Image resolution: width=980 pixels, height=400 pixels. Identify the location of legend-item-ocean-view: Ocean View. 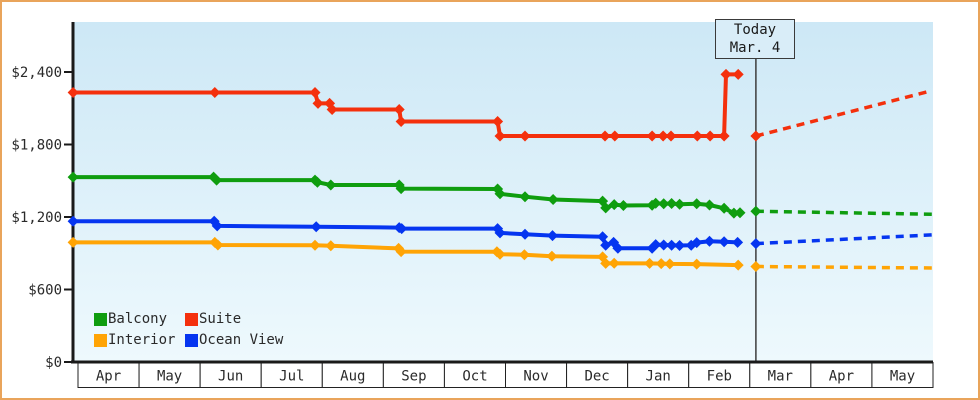
(234, 340).